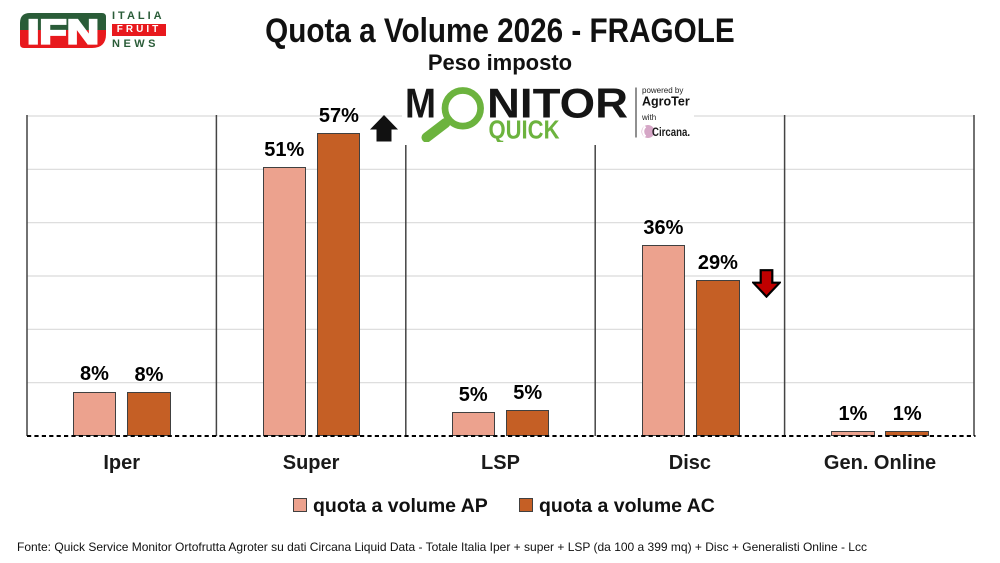 The width and height of the screenshot is (1000, 563). I want to click on svg-text: Circana., so click(671, 133).